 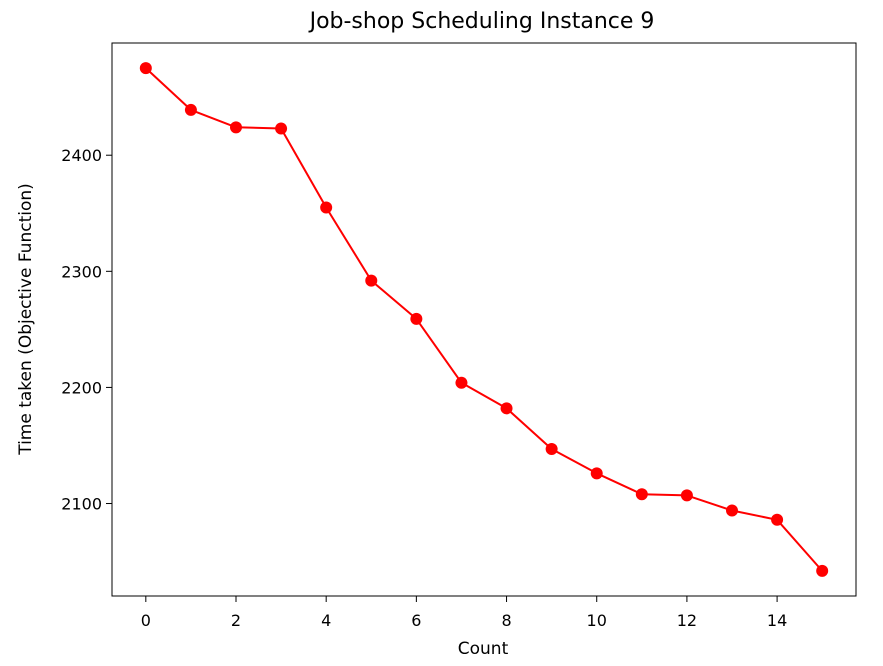 What do you see at coordinates (597, 620) in the screenshot?
I see `x-tick-label: 10` at bounding box center [597, 620].